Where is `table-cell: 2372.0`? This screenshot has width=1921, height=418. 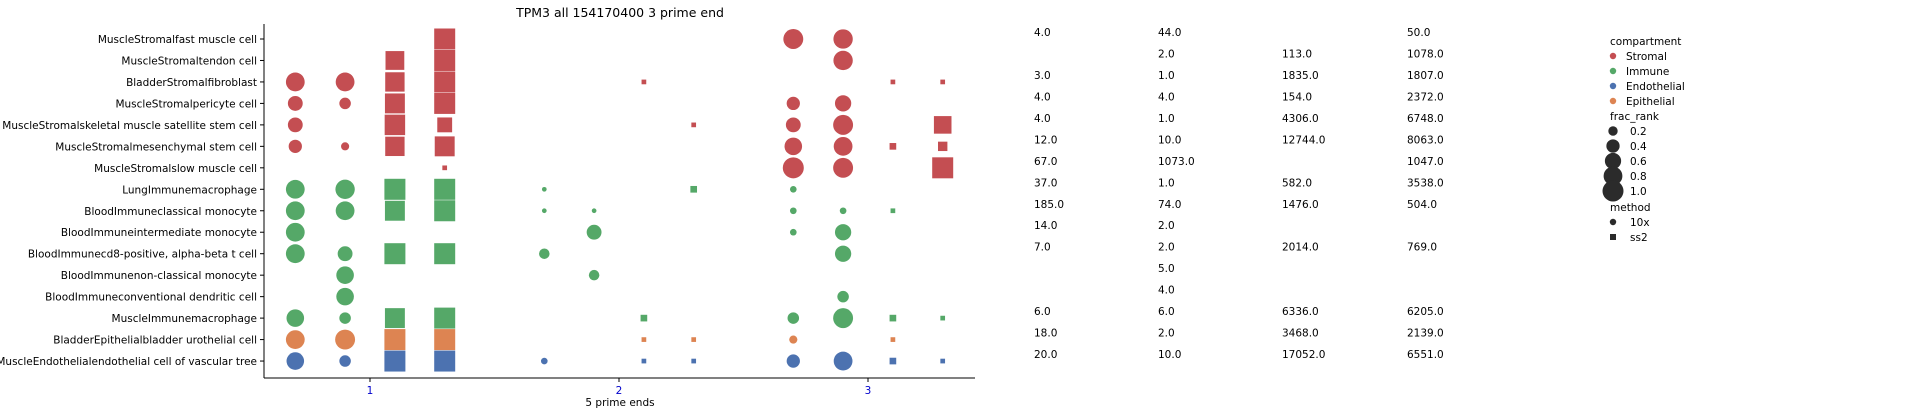 table-cell: 2372.0 is located at coordinates (1425, 97).